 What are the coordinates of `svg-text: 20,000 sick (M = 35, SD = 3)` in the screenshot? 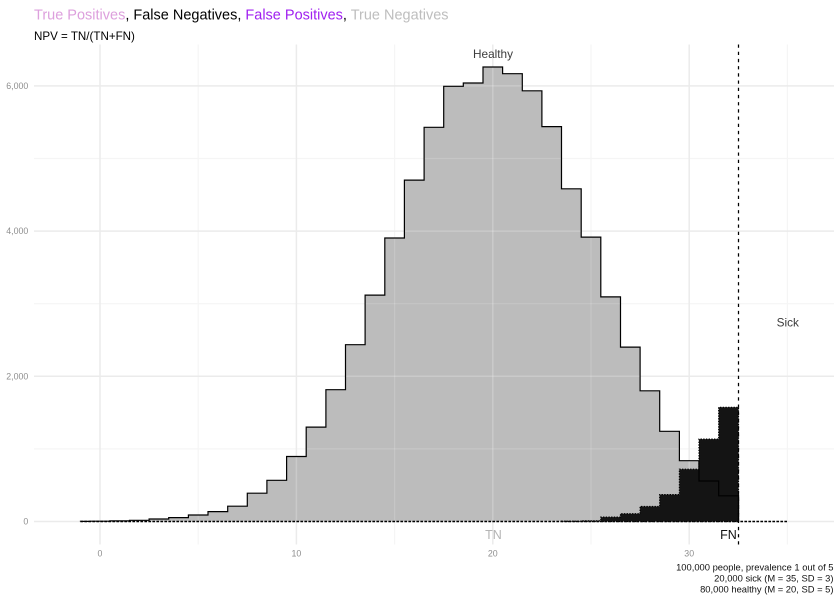 It's located at (773, 577).